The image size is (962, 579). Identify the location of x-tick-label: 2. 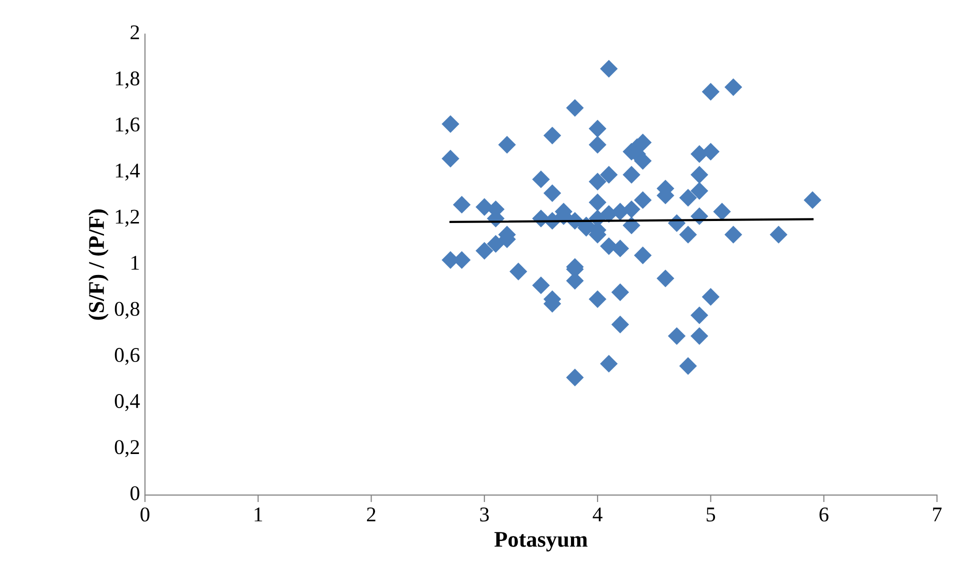
(371, 515).